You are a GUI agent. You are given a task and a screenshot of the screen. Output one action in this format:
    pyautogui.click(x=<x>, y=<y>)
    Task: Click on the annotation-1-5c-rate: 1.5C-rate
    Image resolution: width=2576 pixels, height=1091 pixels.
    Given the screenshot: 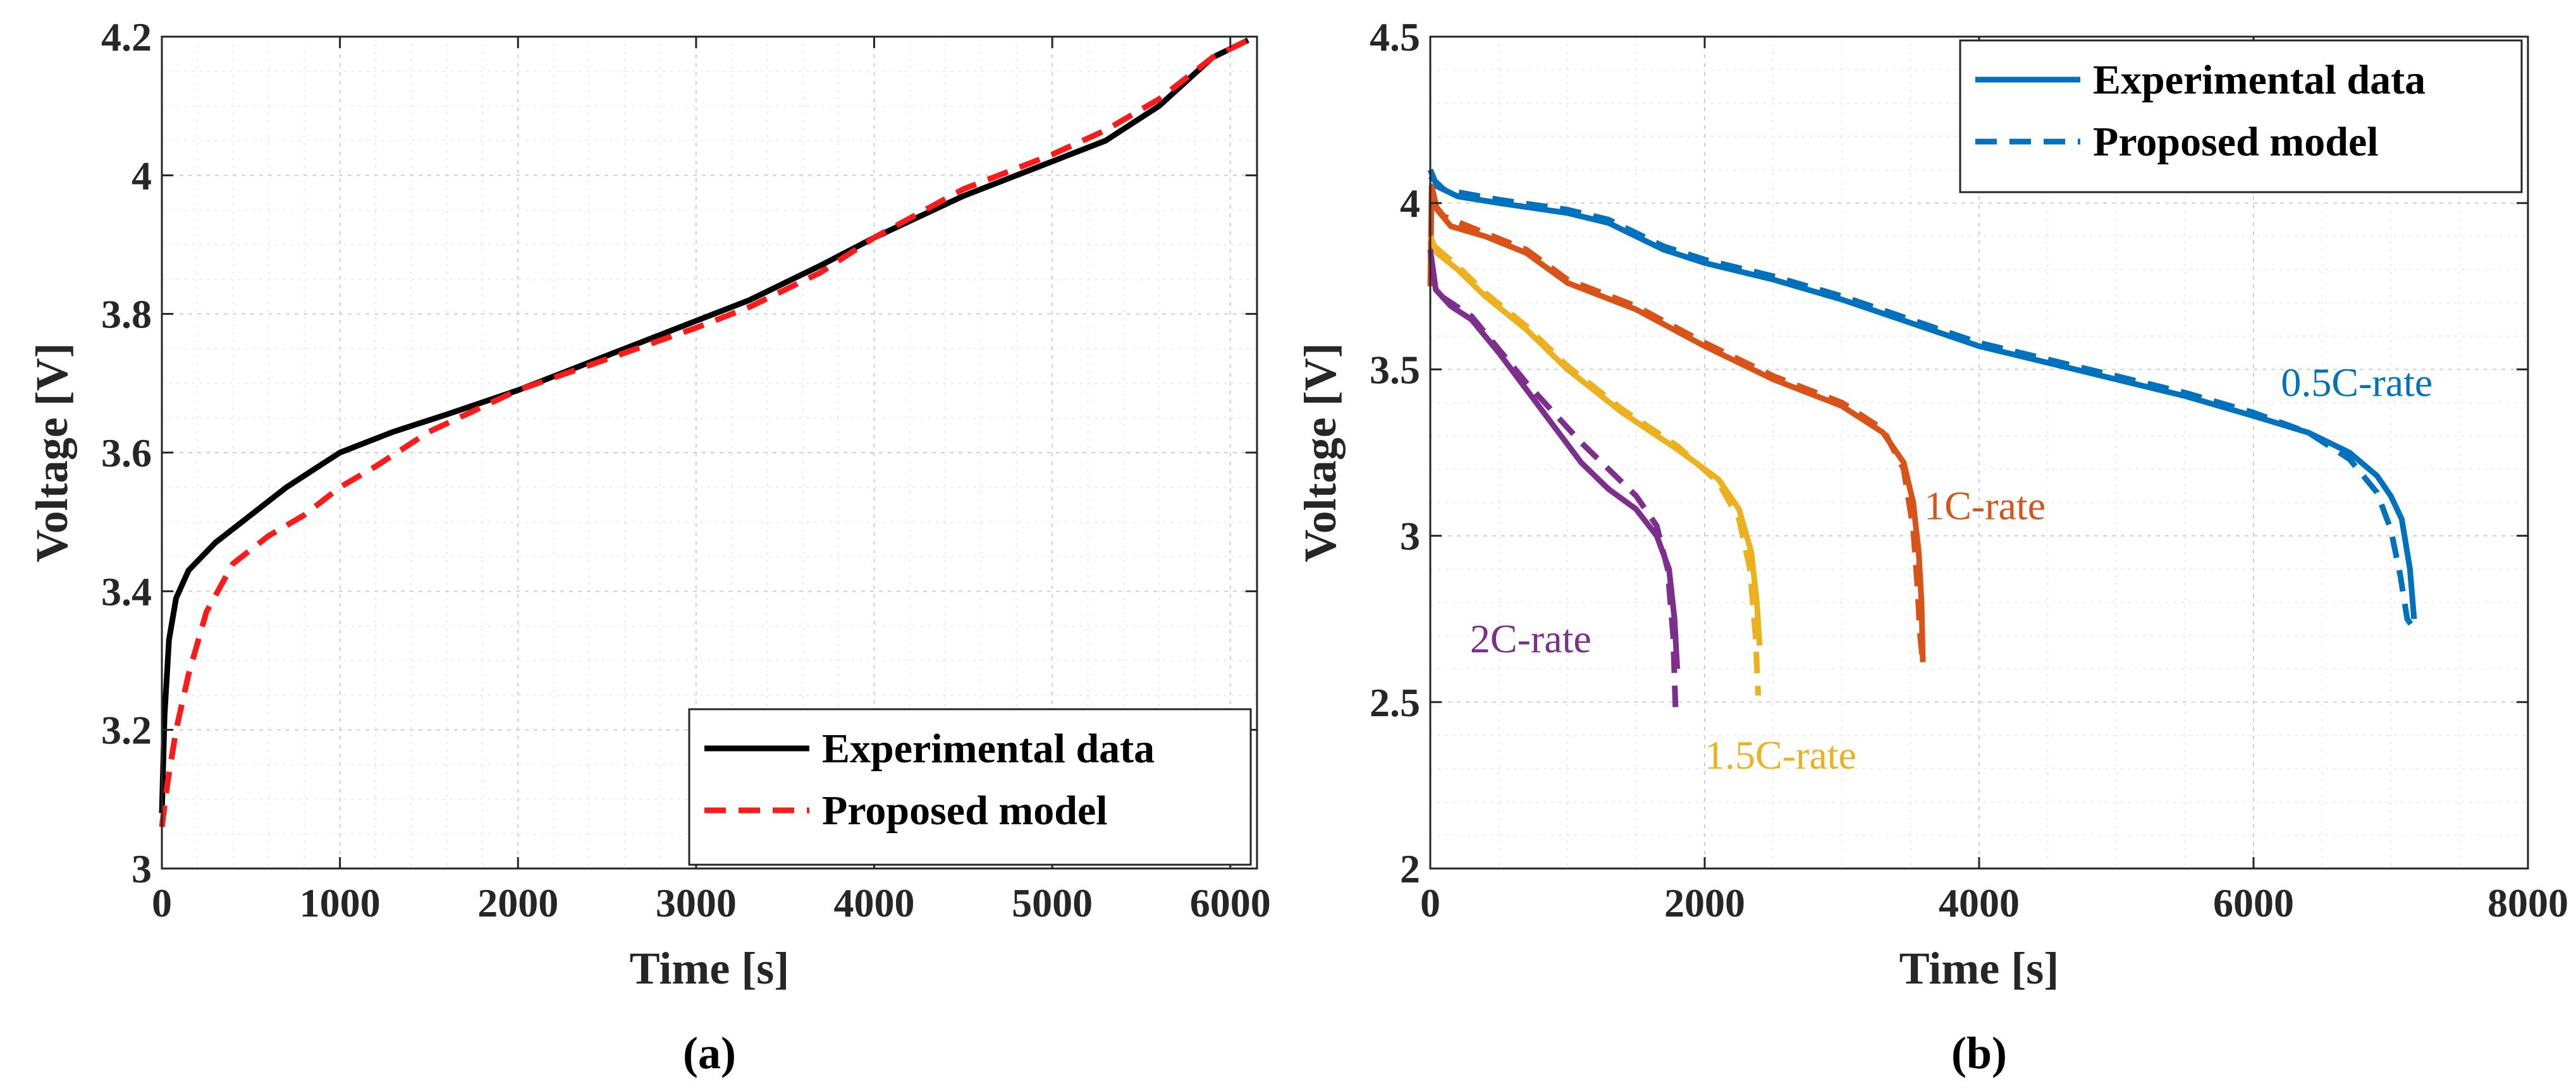 What is the action you would take?
    pyautogui.click(x=1780, y=755)
    